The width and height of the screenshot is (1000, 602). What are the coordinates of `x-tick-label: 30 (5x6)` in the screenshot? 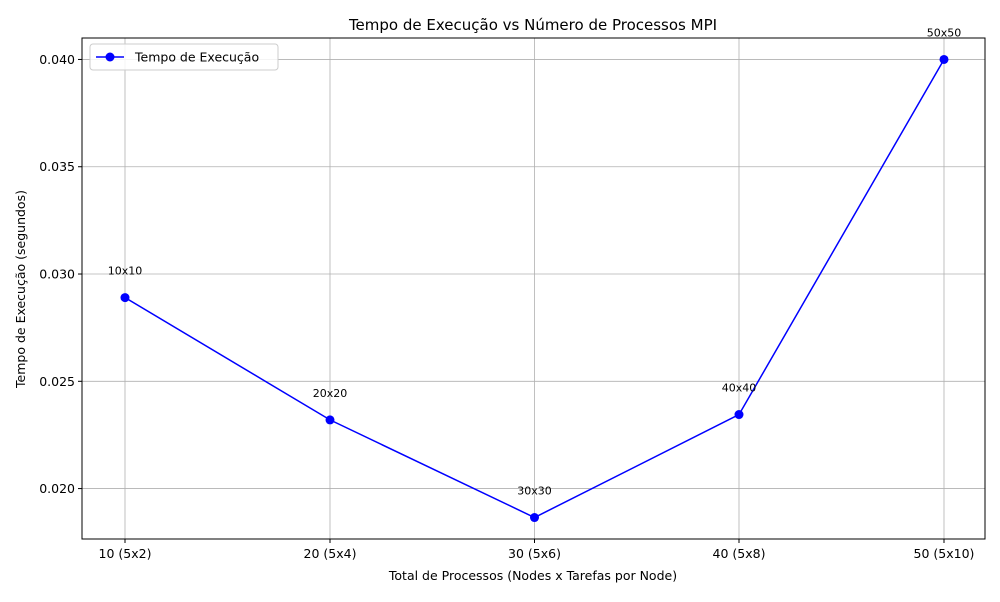 It's located at (534, 553).